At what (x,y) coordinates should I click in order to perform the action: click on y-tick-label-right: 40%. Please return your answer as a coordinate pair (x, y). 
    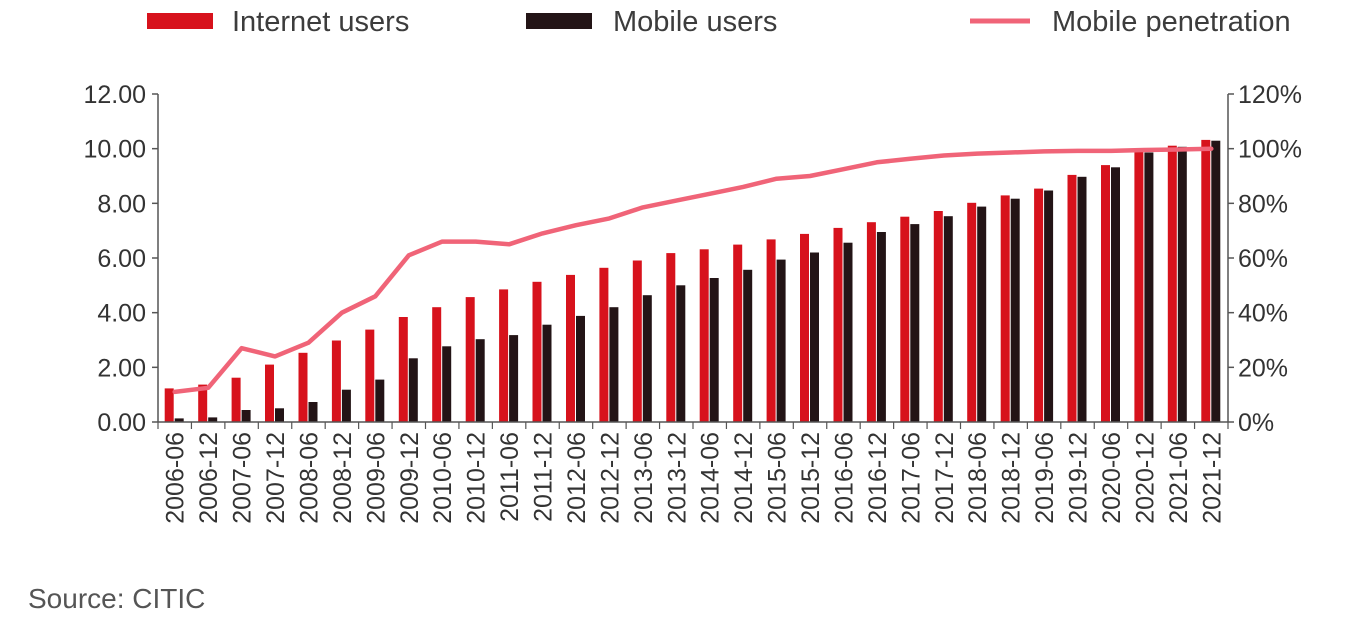
    Looking at the image, I should click on (1263, 314).